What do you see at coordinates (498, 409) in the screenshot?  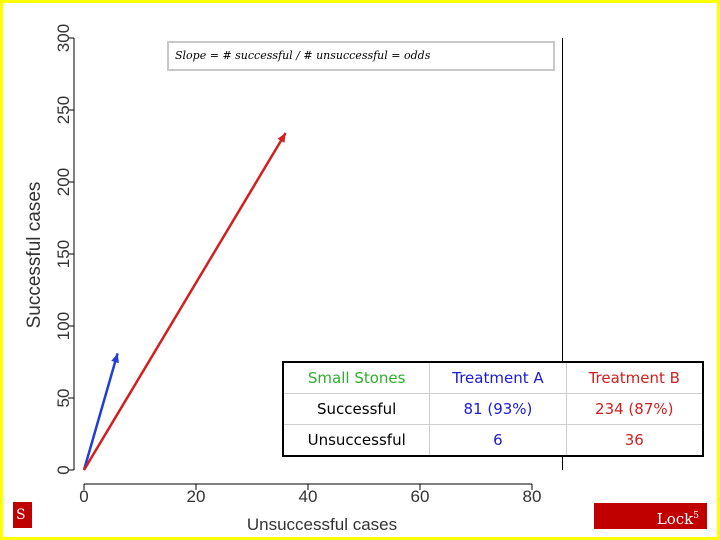 I see `cell-treatment-a: 81 (93%)` at bounding box center [498, 409].